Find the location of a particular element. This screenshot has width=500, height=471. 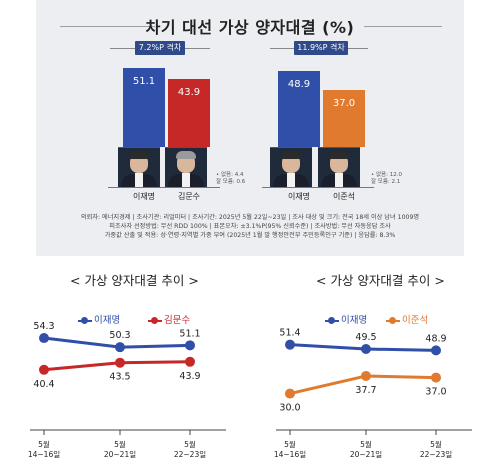

legend-leejs: 이준석 is located at coordinates (407, 319).